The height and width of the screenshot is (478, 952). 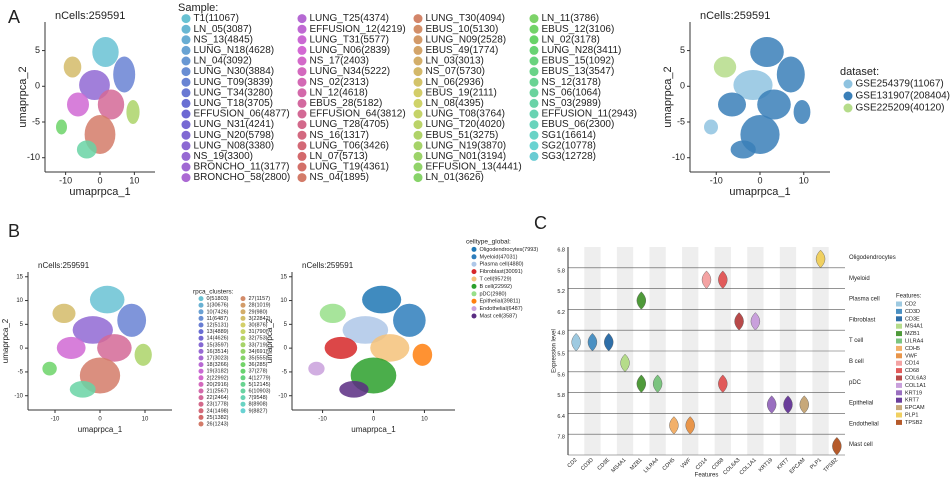 What do you see at coordinates (500, 302) in the screenshot?
I see `legend-label: Epithelial(39811)` at bounding box center [500, 302].